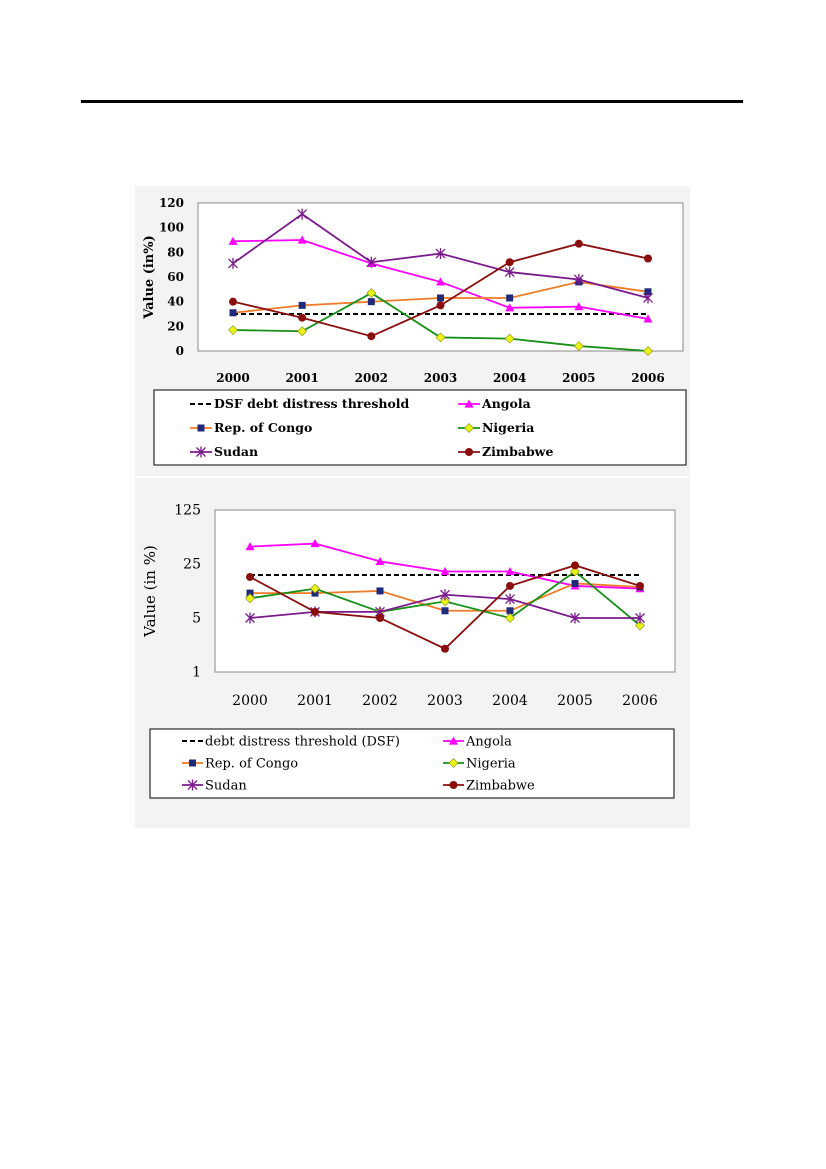 The width and height of the screenshot is (826, 1169). What do you see at coordinates (440, 322) in the screenshot?
I see `series-nigeria` at bounding box center [440, 322].